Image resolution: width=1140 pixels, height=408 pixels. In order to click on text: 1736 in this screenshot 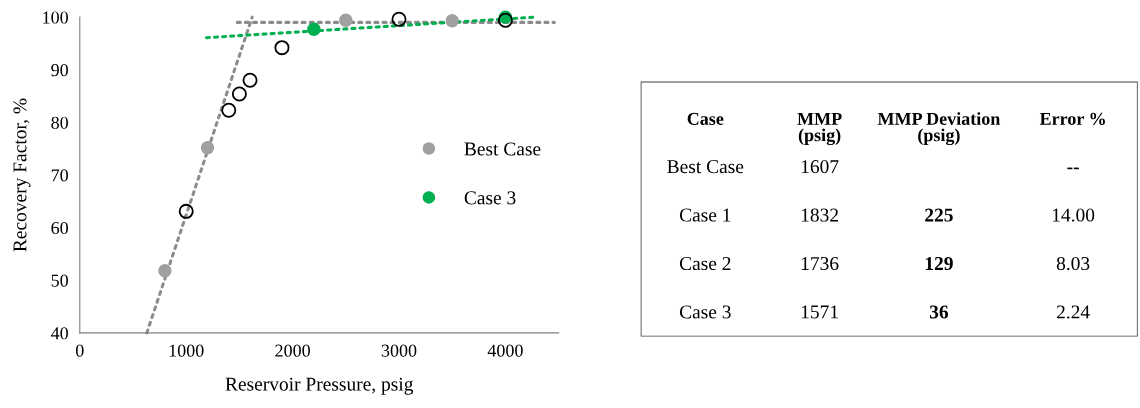, I will do `click(820, 264)`.